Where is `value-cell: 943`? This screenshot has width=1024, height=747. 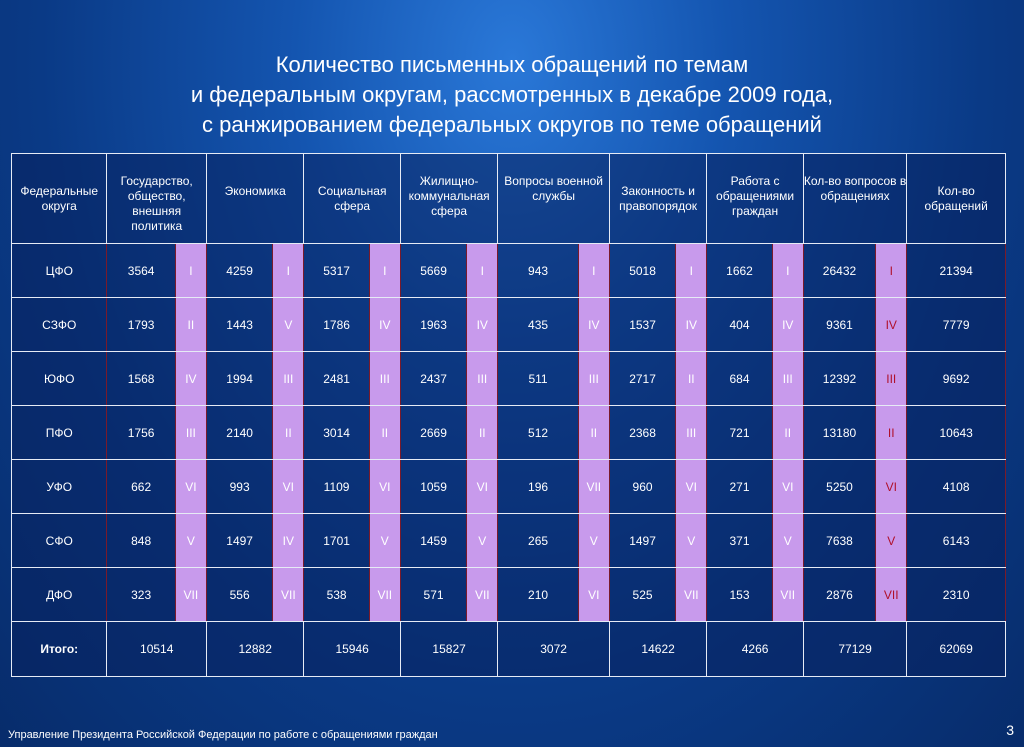 value-cell: 943 is located at coordinates (538, 270).